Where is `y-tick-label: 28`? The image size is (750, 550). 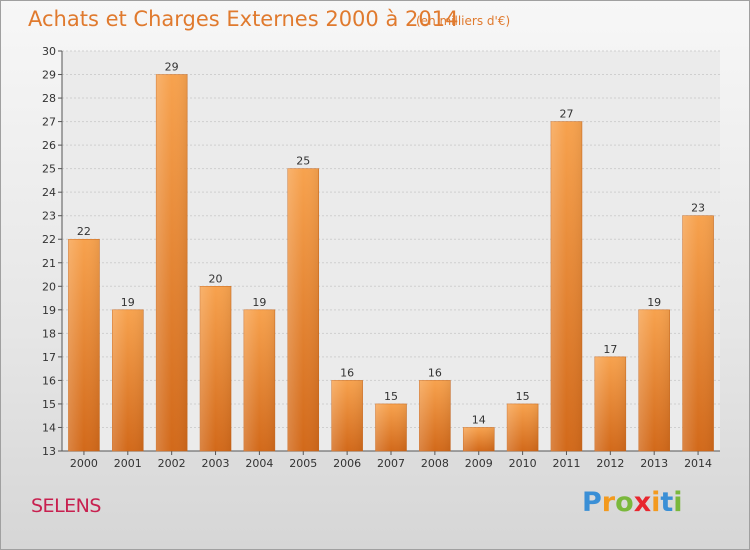
y-tick-label: 28 is located at coordinates (49, 98).